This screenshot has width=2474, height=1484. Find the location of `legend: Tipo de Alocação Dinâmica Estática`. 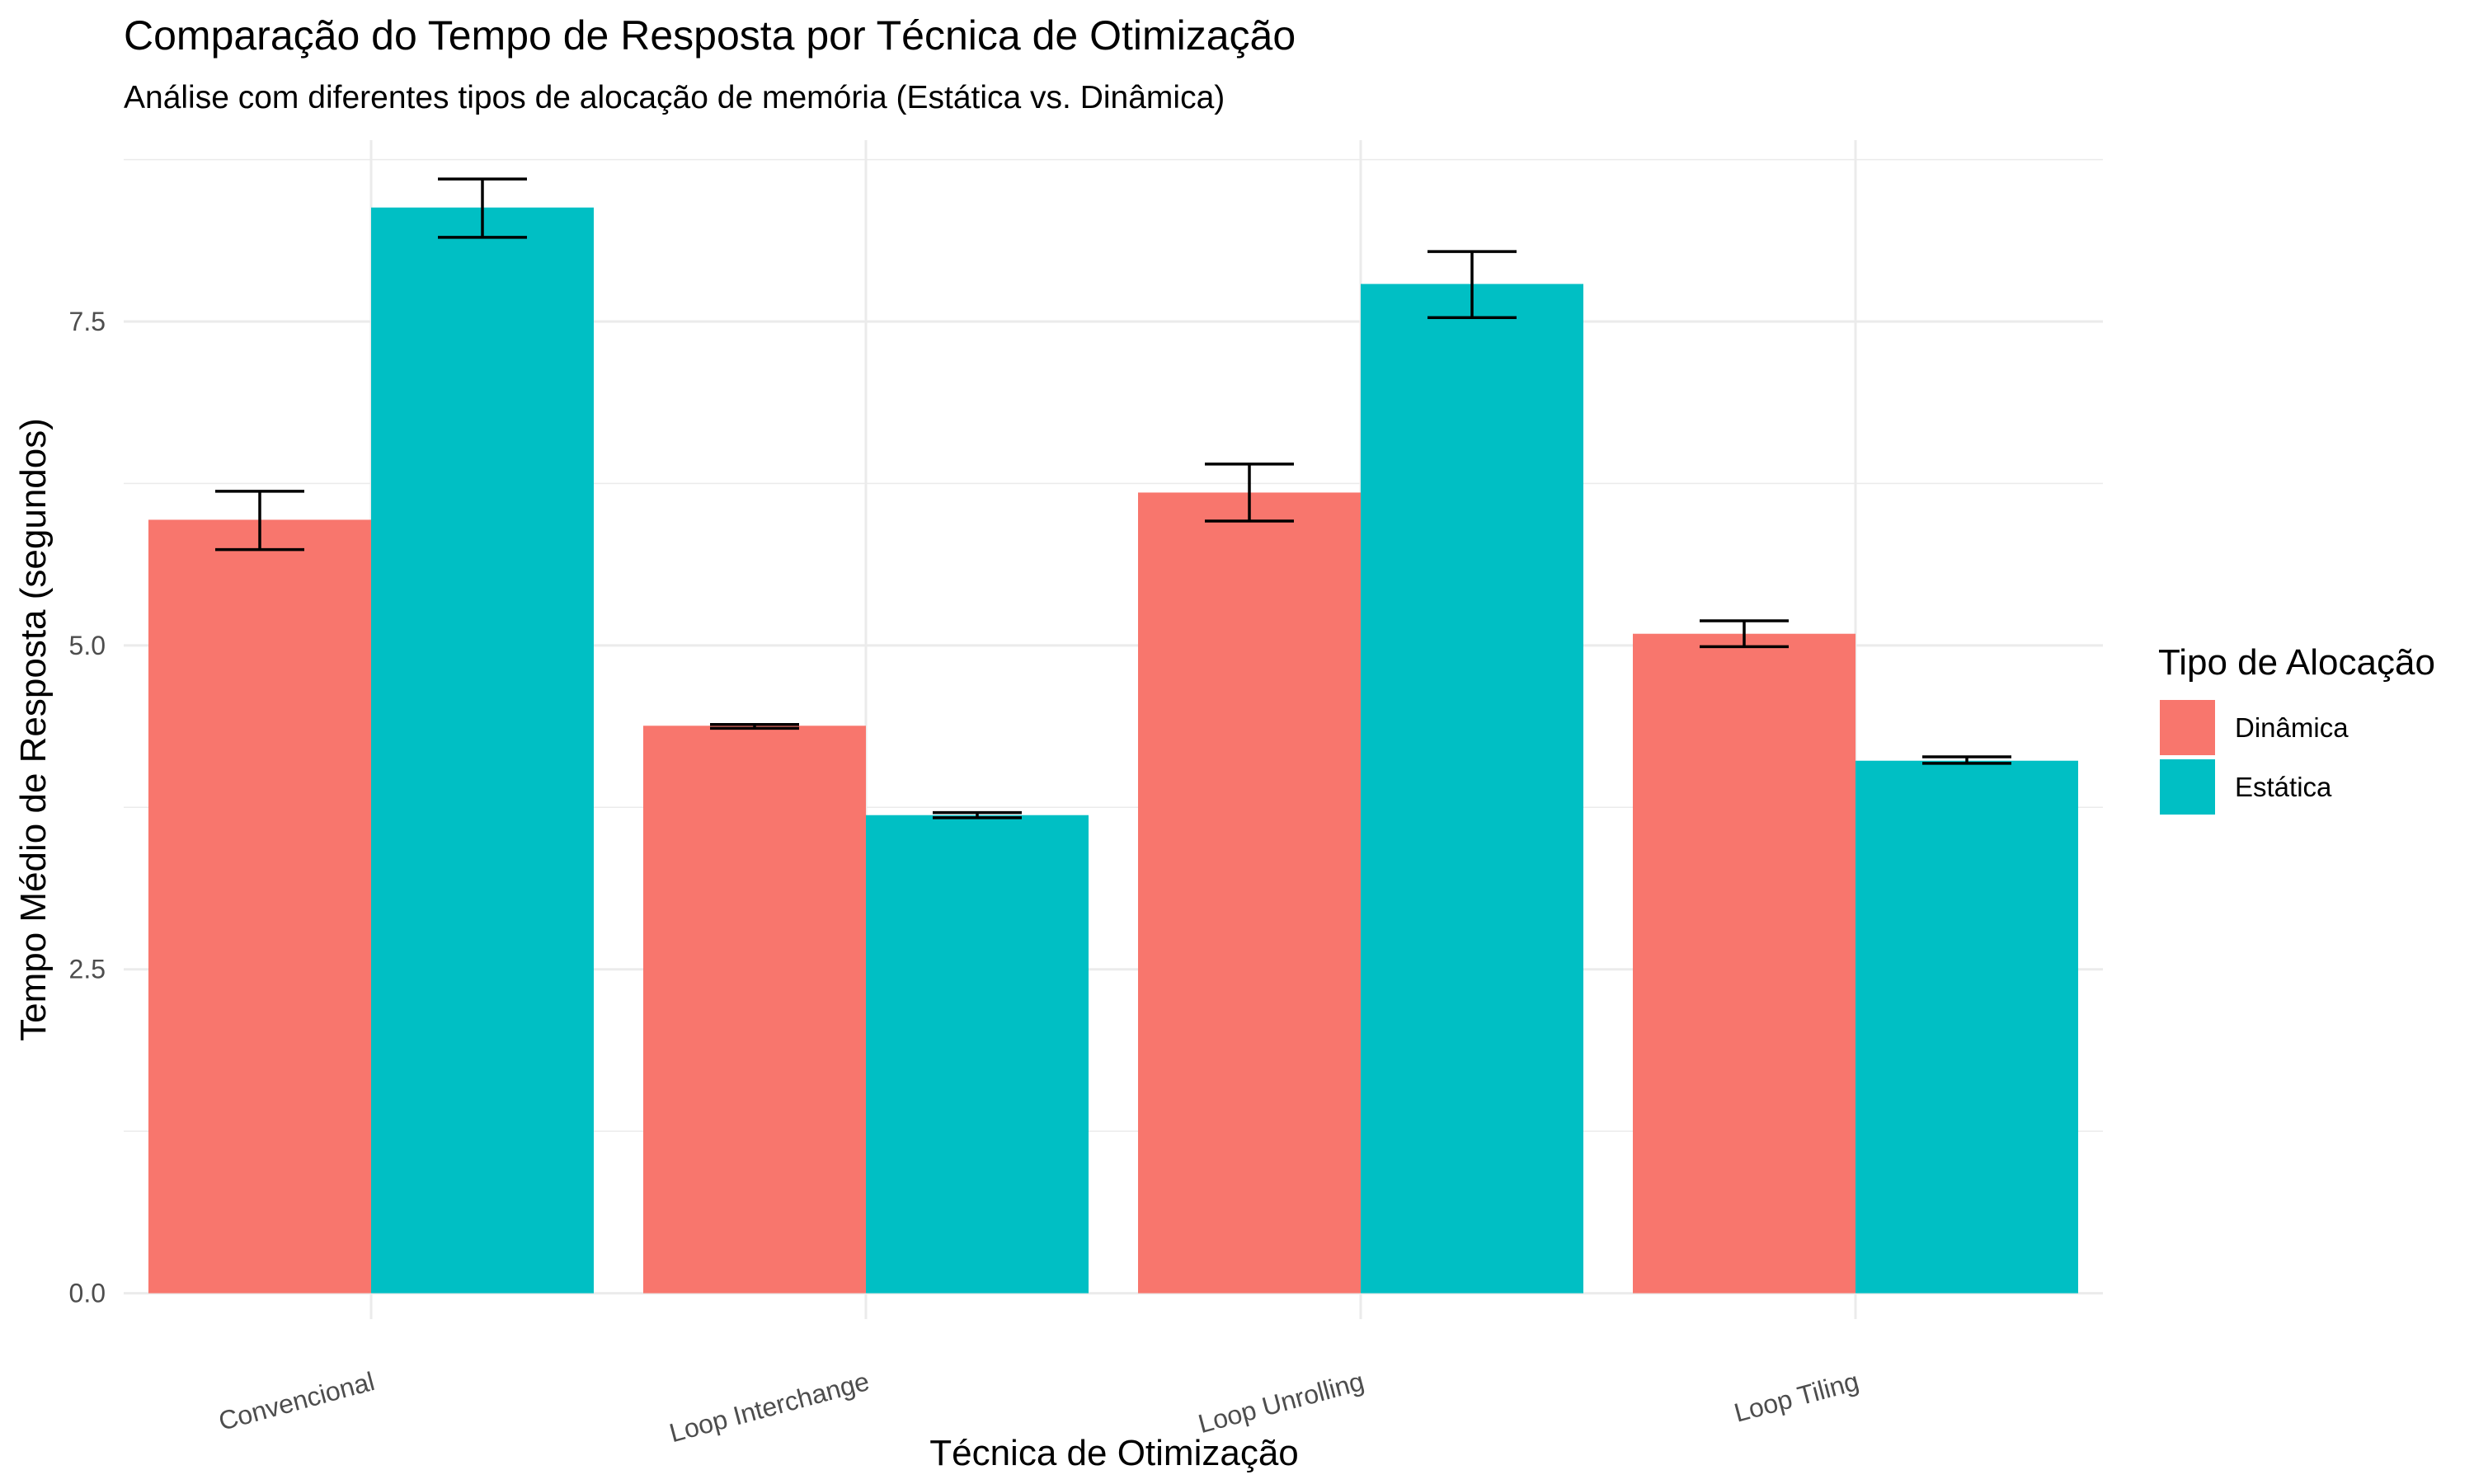

legend: Tipo de Alocação Dinâmica Estática is located at coordinates (2296, 728).